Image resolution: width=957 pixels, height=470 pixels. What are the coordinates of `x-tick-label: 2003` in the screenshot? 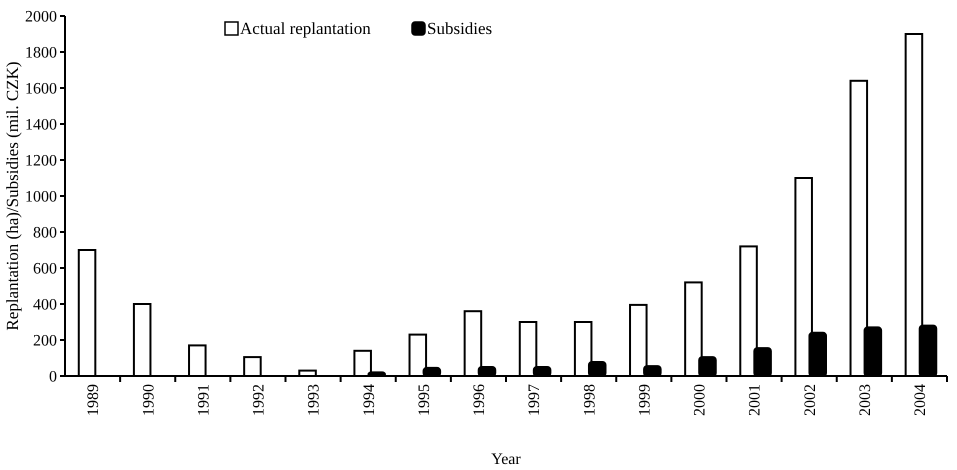 It's located at (865, 400).